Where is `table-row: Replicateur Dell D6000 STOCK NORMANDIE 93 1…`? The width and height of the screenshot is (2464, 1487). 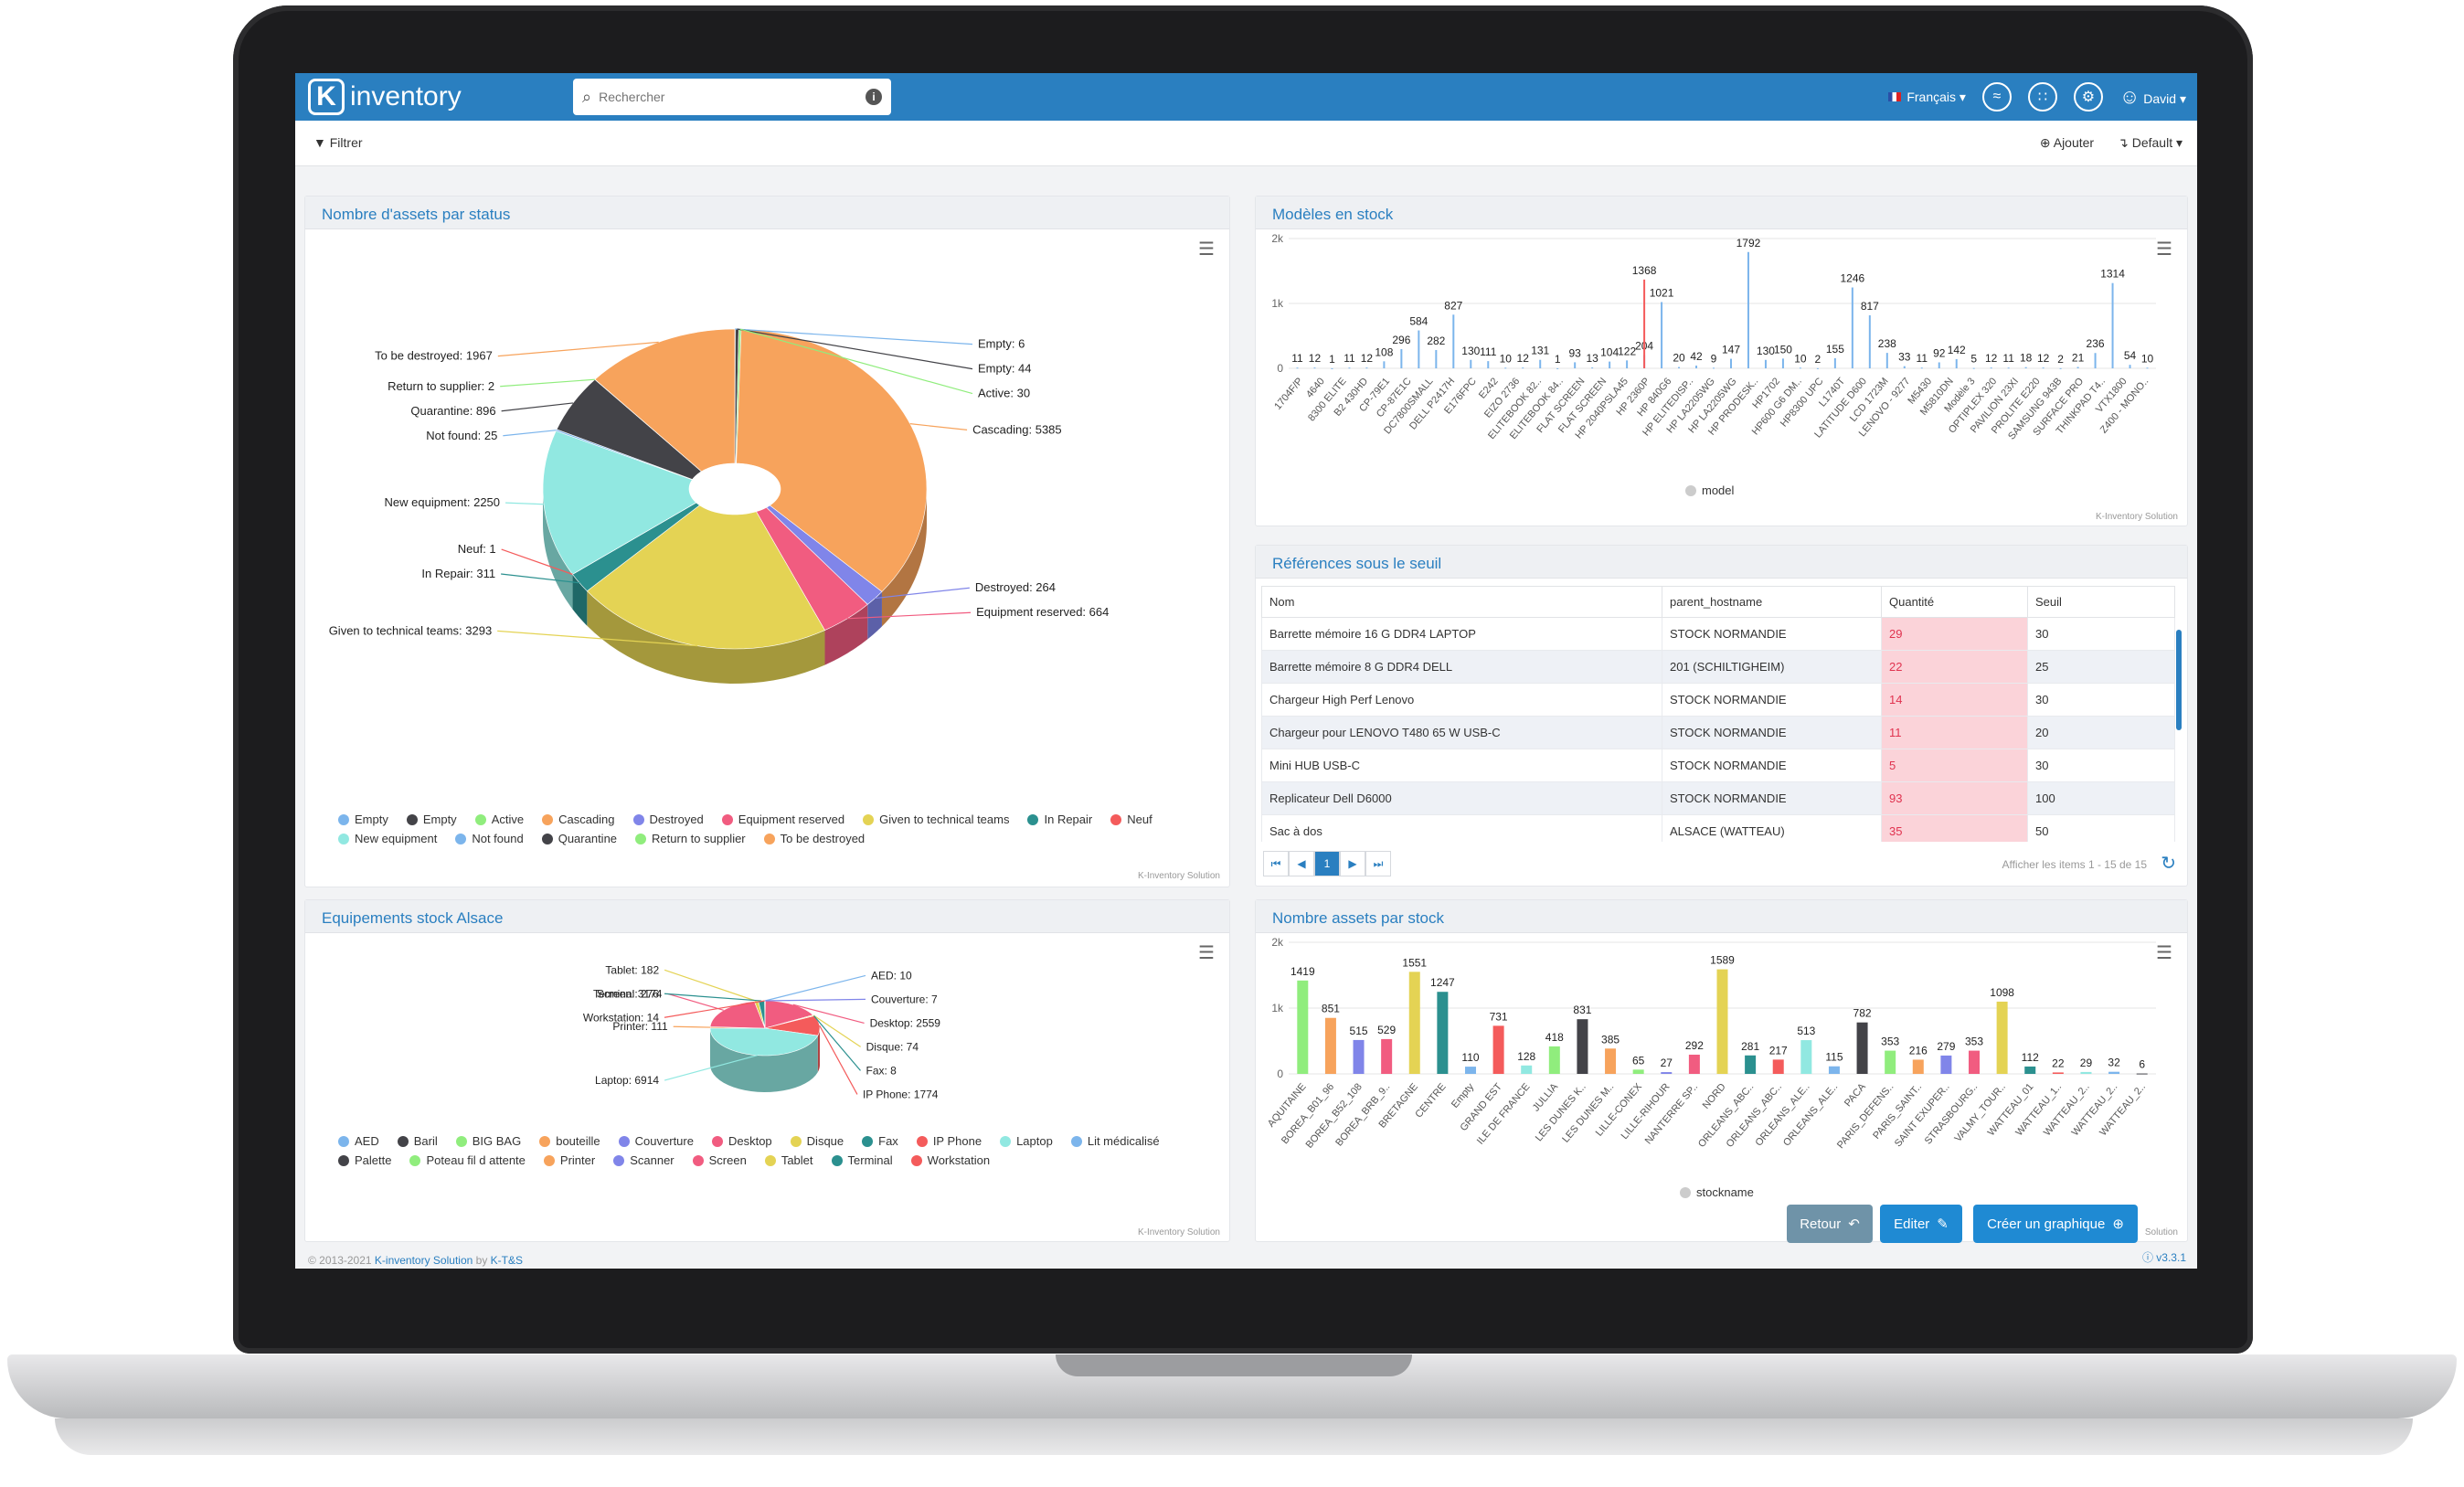
table-row: Replicateur Dell D6000 STOCK NORMANDIE 93 1… is located at coordinates (1718, 798).